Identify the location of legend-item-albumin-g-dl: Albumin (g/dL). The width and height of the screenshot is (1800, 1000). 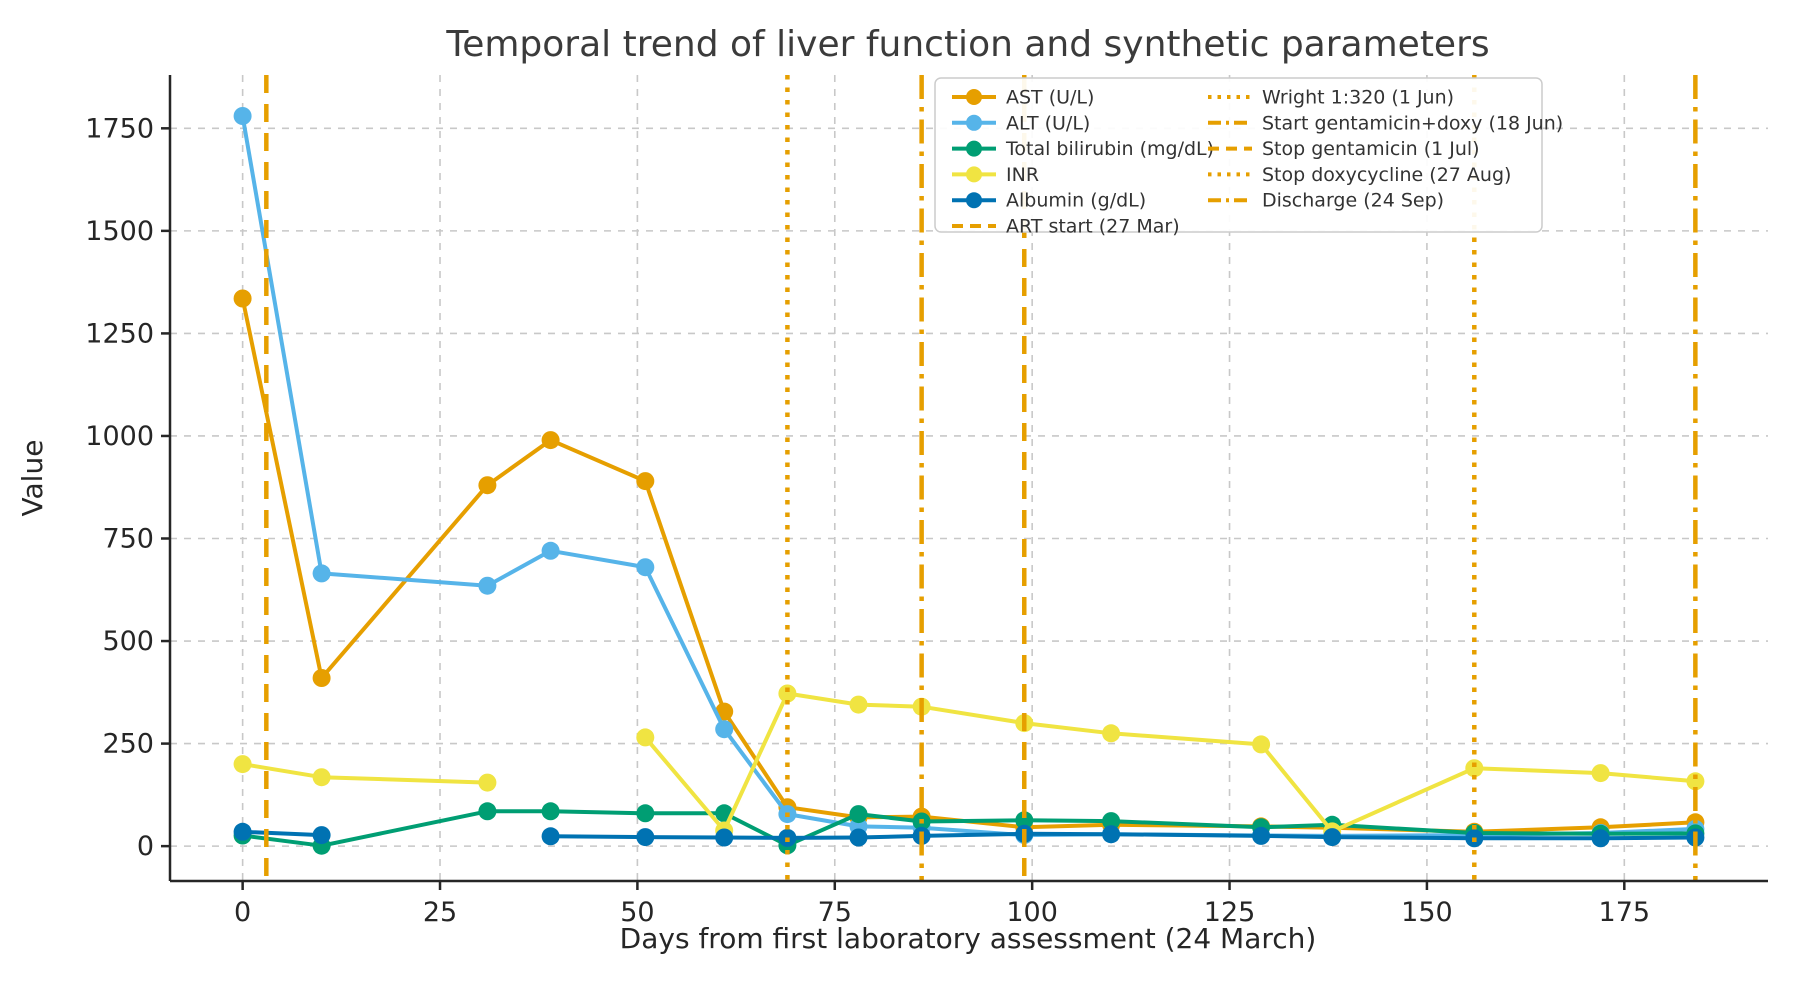
(1049, 201).